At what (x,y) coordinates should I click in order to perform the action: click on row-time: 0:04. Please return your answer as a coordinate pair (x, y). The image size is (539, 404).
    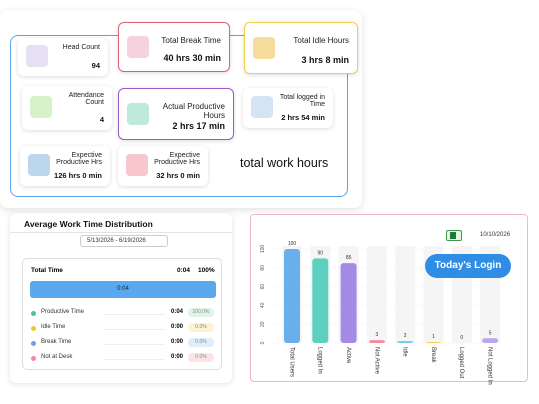
    Looking at the image, I should click on (177, 312).